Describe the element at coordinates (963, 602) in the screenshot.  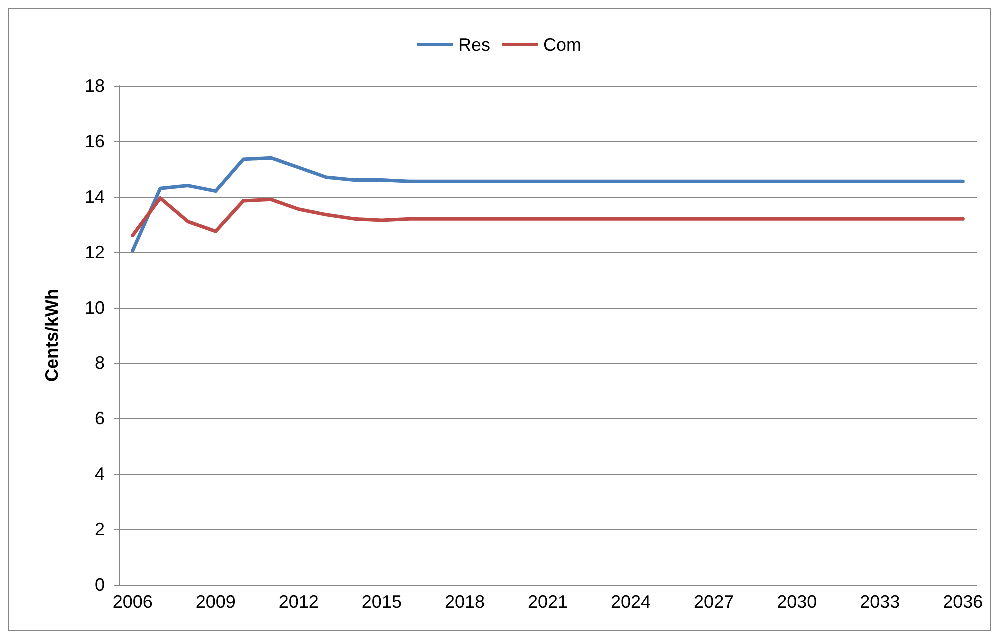
I see `x-tick-label: 2036` at that location.